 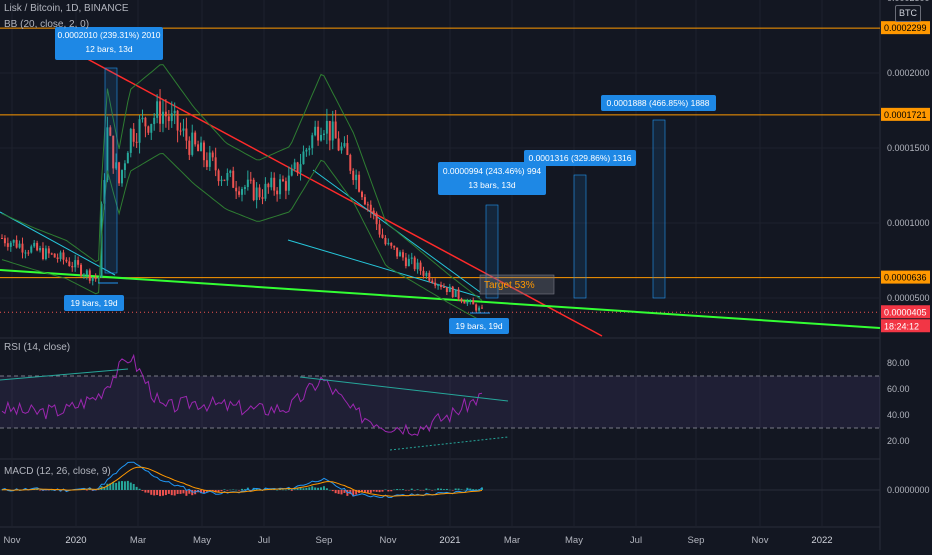 I want to click on bb-legend: BB (20, close, 2, 0), so click(x=47, y=24).